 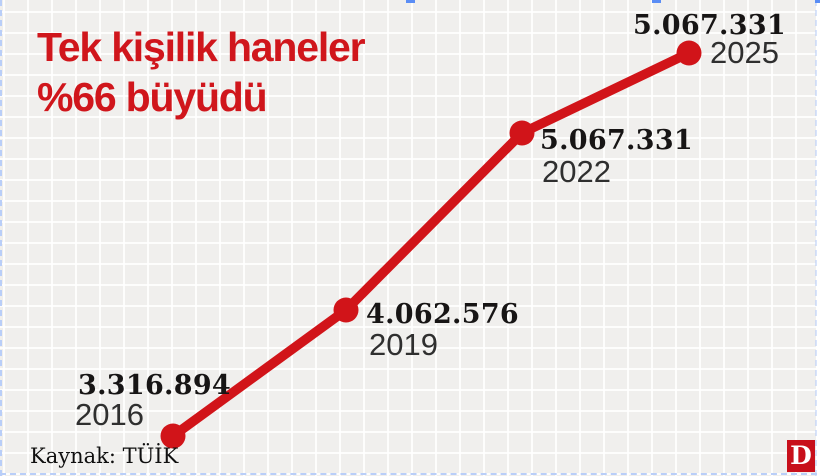 I want to click on selection-marquee-left, so click(x=1, y=238).